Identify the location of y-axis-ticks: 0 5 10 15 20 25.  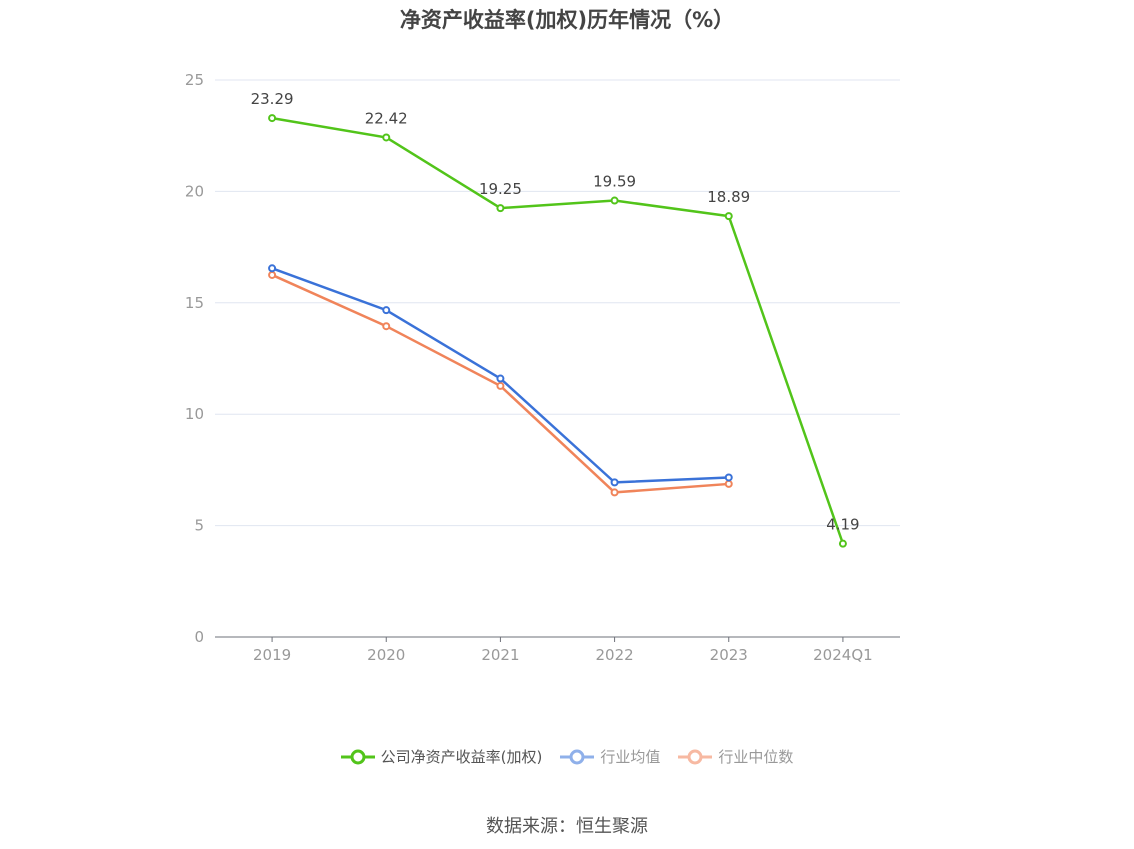
(194, 358).